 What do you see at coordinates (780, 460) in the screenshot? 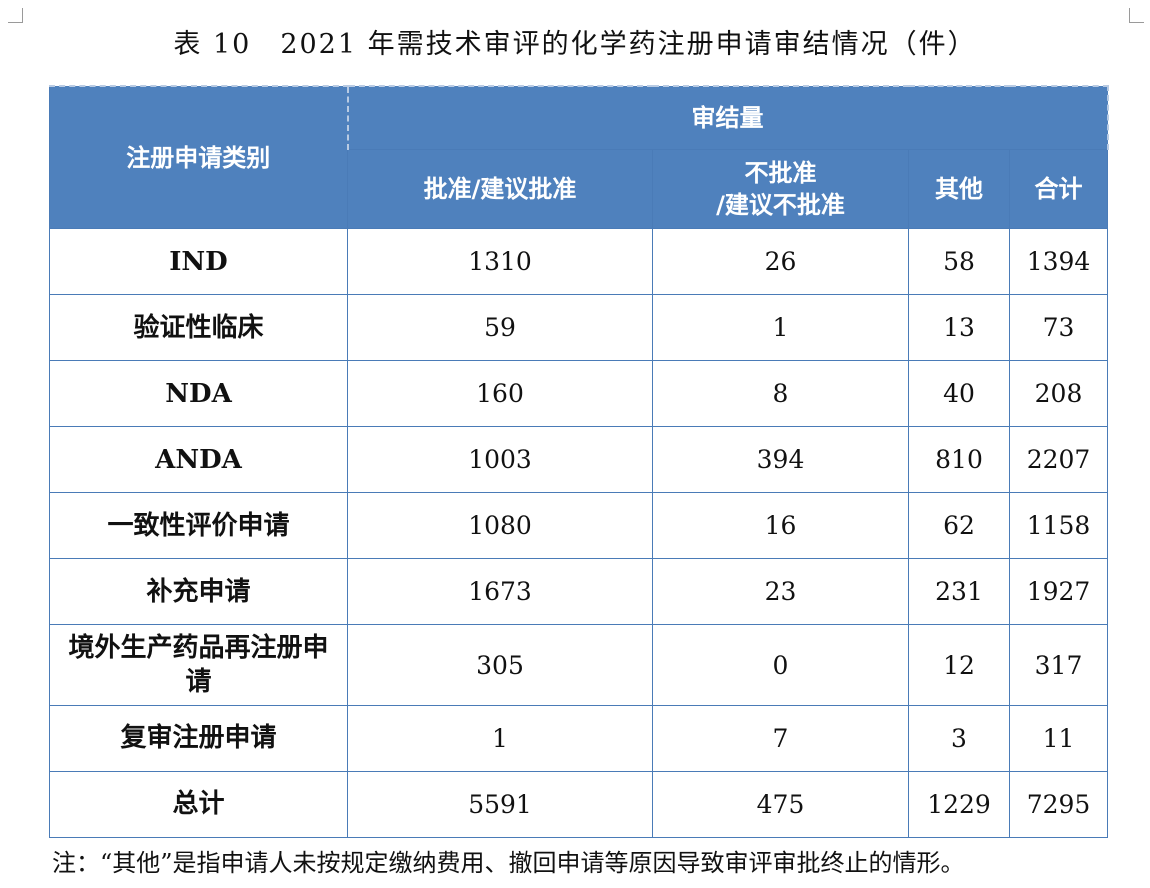
I see `cell-rejected: 394` at bounding box center [780, 460].